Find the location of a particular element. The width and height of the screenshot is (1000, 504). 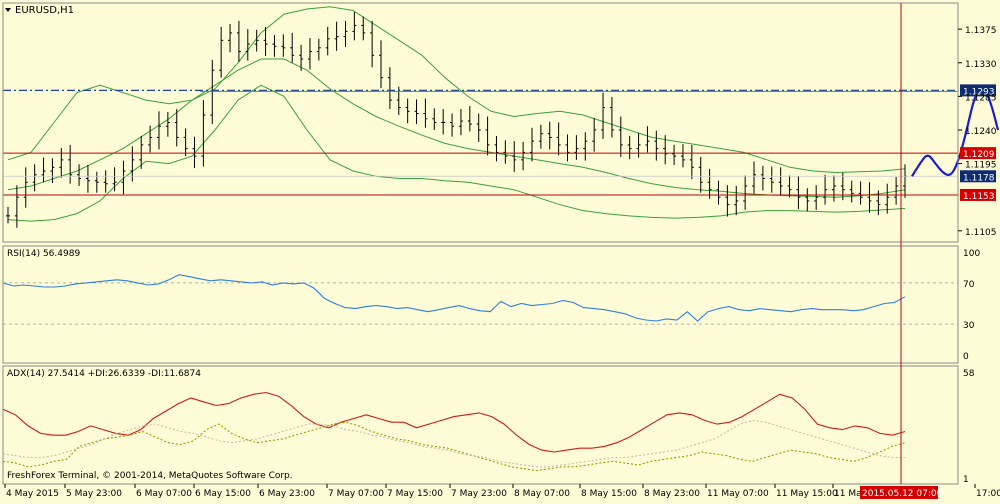

adx-title: ADX(14) 27.5414 +DI:26.6339 -DI:11.6874 is located at coordinates (104, 374).